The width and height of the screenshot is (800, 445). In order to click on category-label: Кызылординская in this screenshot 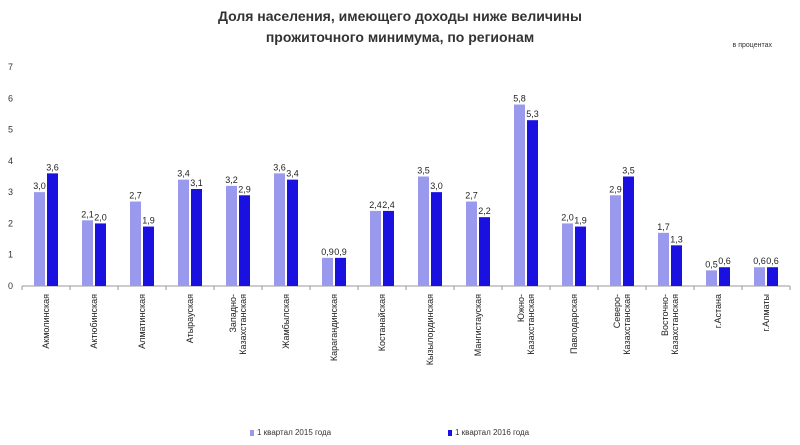, I will do `click(430, 329)`.